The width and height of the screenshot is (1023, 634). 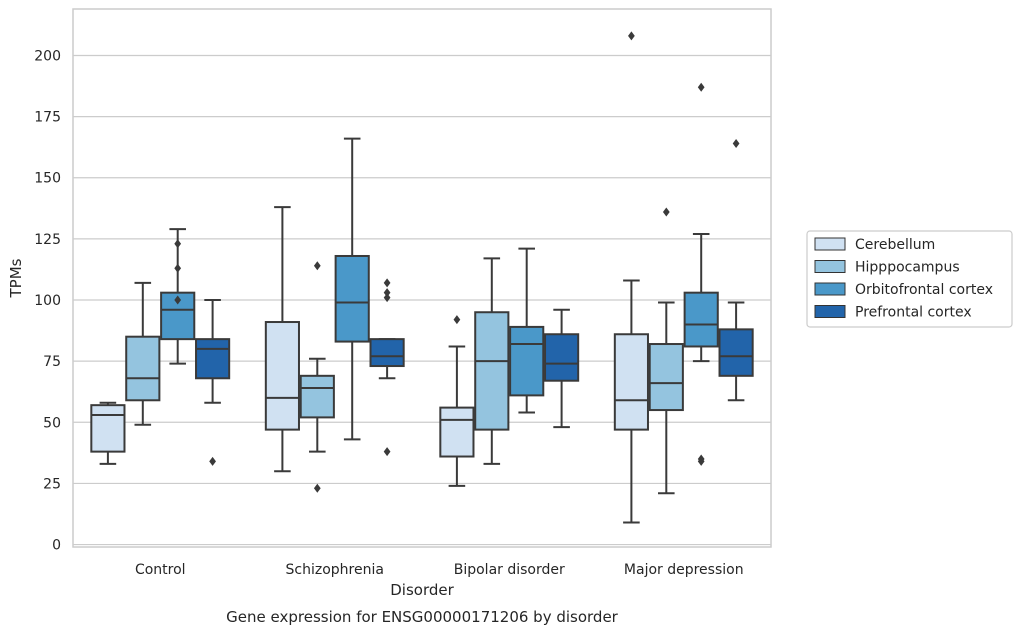 I want to click on box-orbitofrontal-cortex-major-depression, so click(x=701, y=274).